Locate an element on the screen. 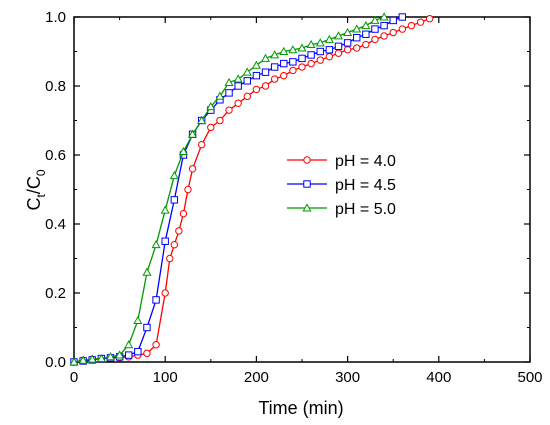 Image resolution: width=550 pixels, height=425 pixels. x-tick-label: 300 is located at coordinates (347, 377).